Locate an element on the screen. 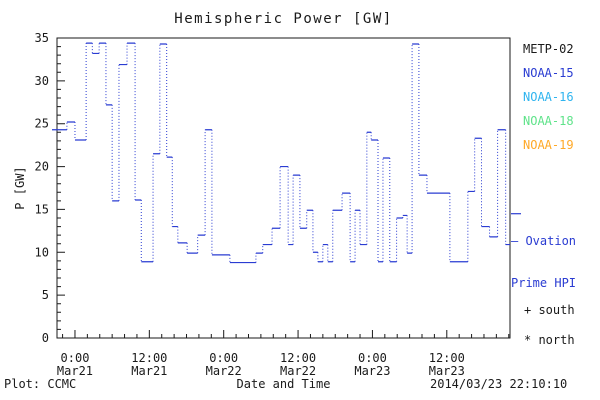 This screenshot has width=600, height=400. legend-item-metp-02: METP-02 is located at coordinates (548, 49).